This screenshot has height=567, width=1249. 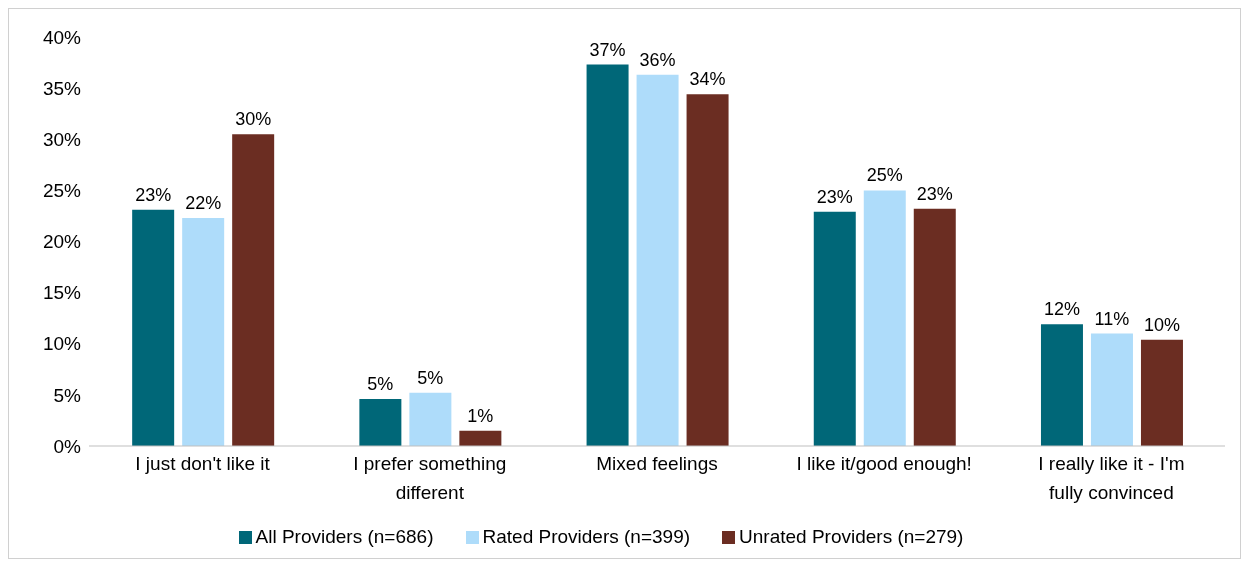 I want to click on x-tick-label: I really like it - I'm fully convinced, so click(x=1111, y=478).